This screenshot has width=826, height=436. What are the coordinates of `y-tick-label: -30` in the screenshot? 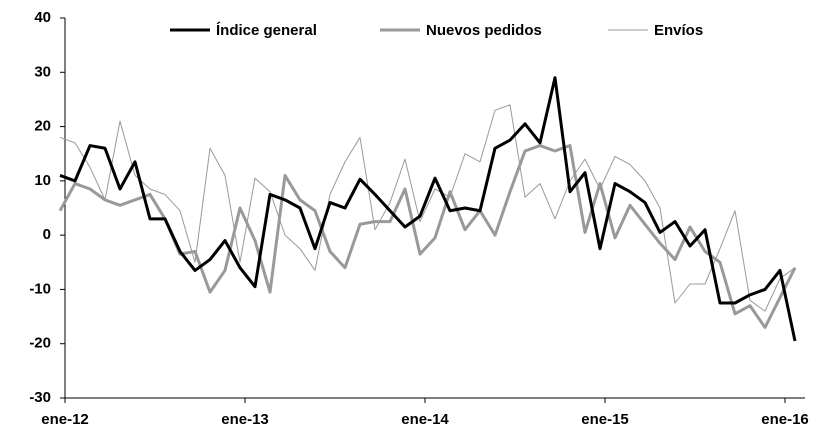 It's located at (40, 397).